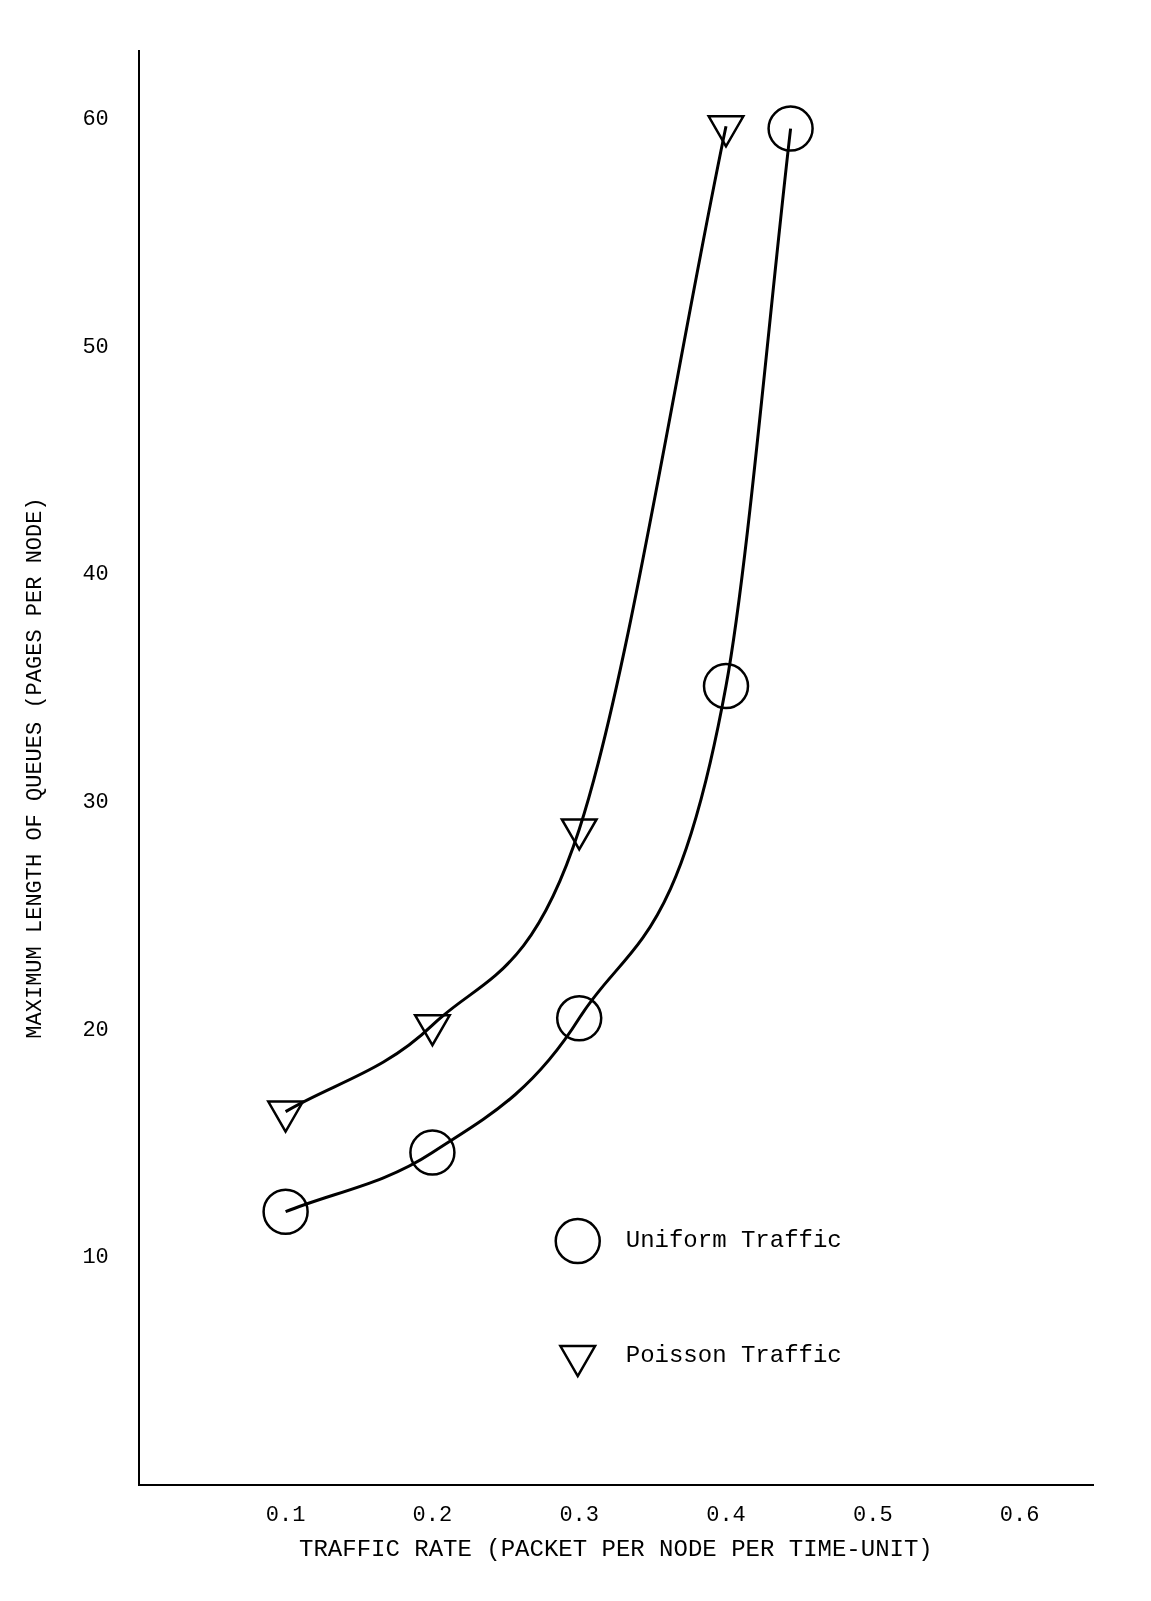 Image resolution: width=1151 pixels, height=1601 pixels. Describe the element at coordinates (95, 575) in the screenshot. I see `y-tick-label: 40` at that location.